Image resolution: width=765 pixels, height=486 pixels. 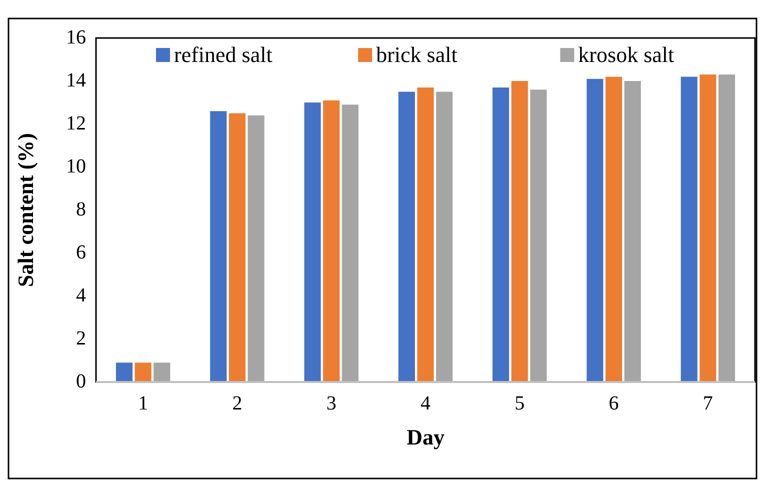 I want to click on legend-label: krosok salt, so click(x=626, y=54).